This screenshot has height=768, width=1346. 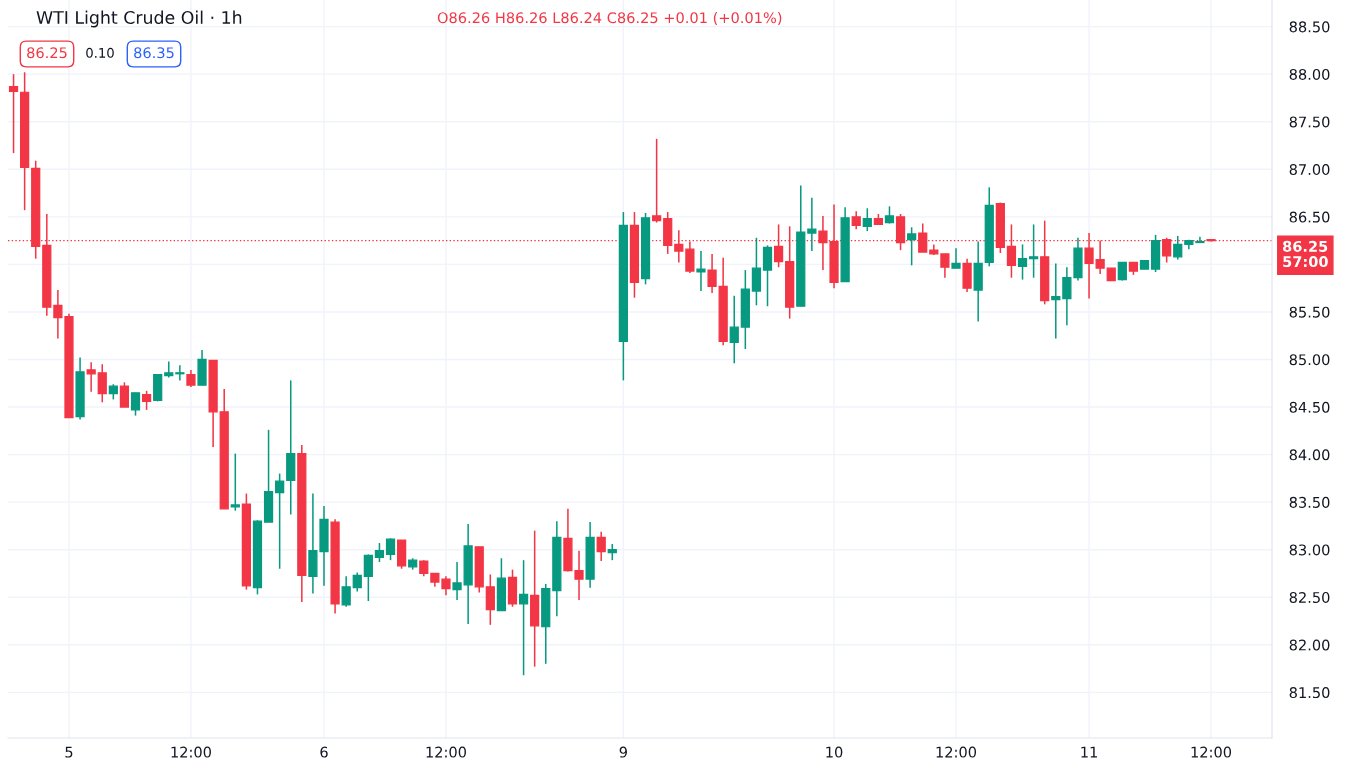 What do you see at coordinates (834, 752) in the screenshot?
I see `x-tick-label: 10` at bounding box center [834, 752].